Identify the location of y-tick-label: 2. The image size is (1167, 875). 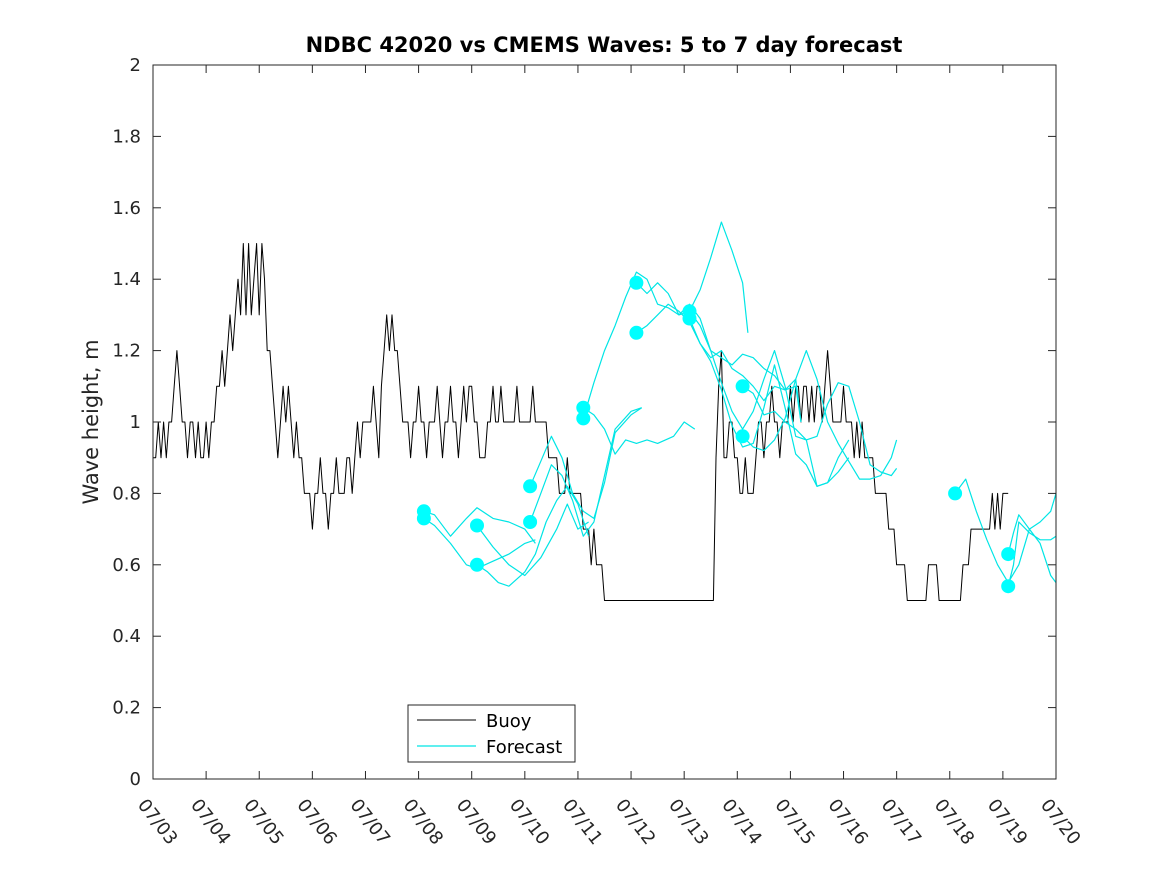
(135, 65).